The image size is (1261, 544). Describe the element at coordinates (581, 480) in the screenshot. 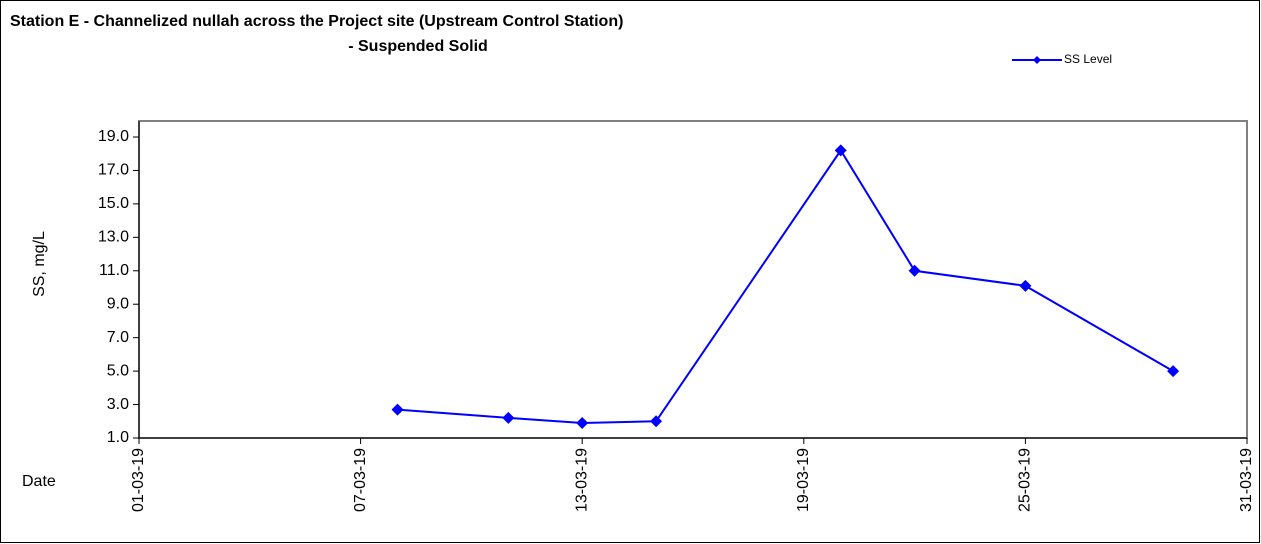

I see `x-tick-label: 13-03-19` at that location.